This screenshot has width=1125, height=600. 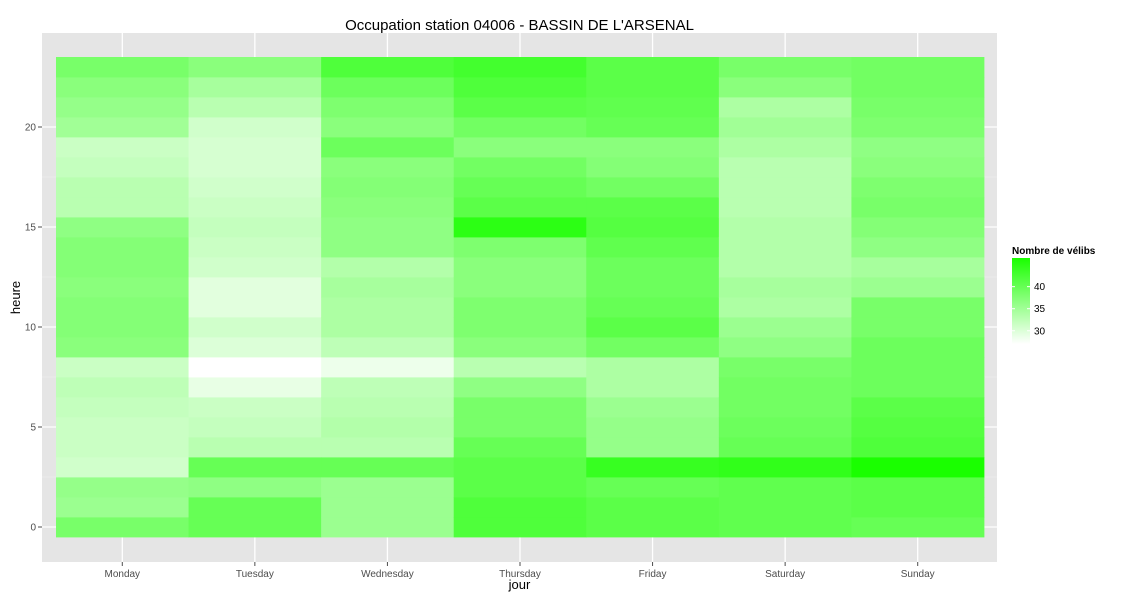 I want to click on heatmap-tile-sunday-h18, so click(x=918, y=167).